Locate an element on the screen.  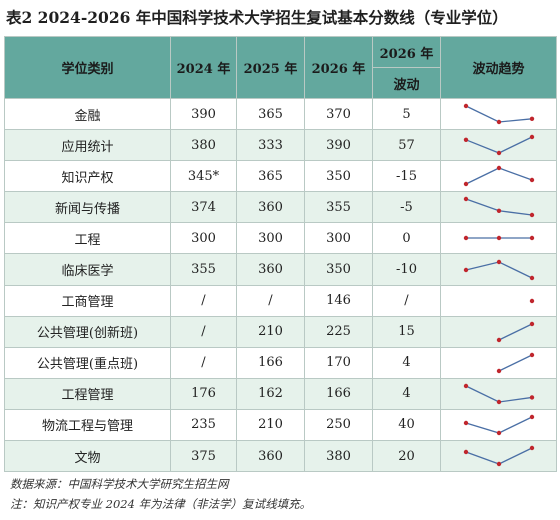
table-row: 工商管理 //146/ is located at coordinates (280, 300).